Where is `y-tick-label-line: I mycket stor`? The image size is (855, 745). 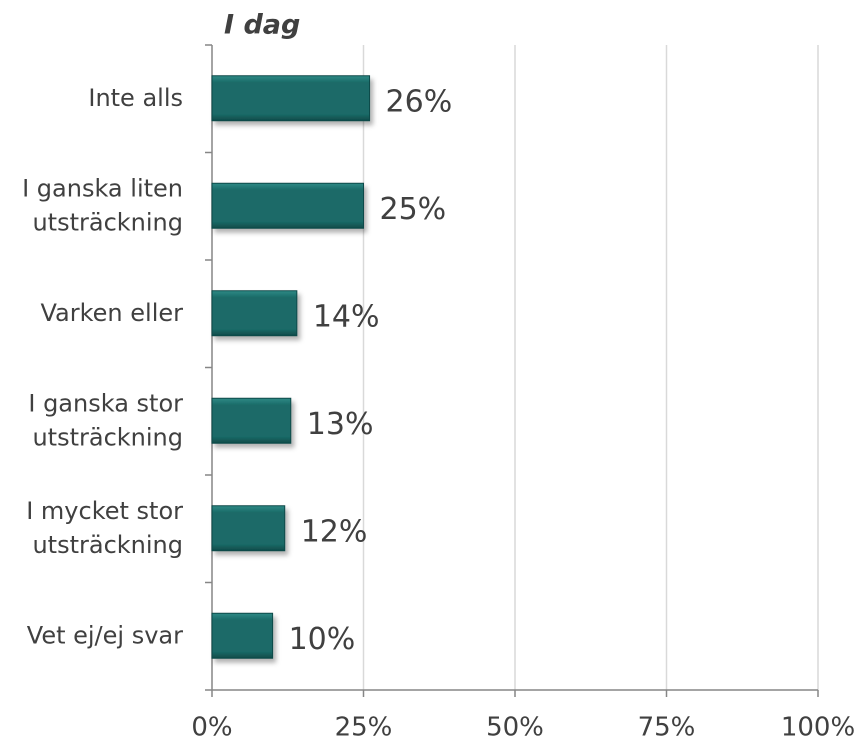 y-tick-label-line: I mycket stor is located at coordinates (104, 511).